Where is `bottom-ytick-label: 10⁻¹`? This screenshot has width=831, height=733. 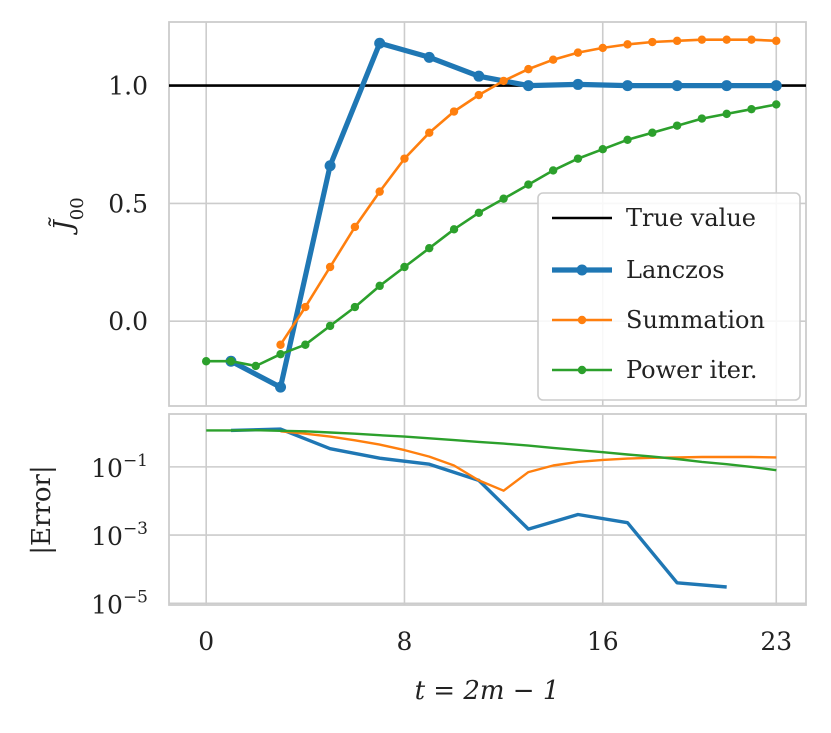 bottom-ytick-label: 10⁻¹ is located at coordinates (119, 467).